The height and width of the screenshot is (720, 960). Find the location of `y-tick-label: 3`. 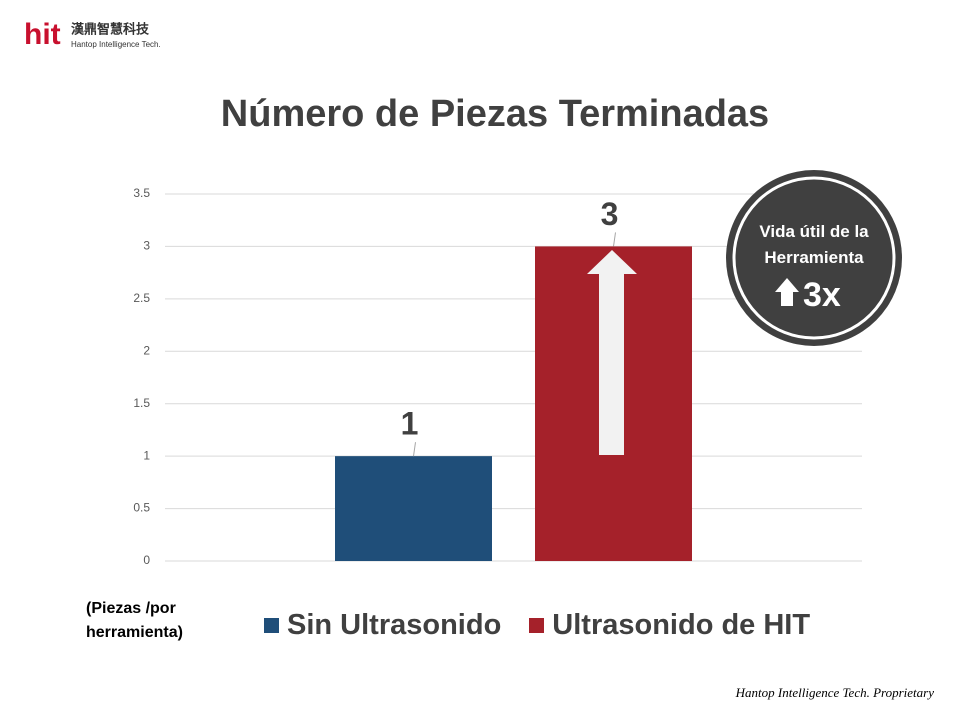

y-tick-label: 3 is located at coordinates (146, 246).